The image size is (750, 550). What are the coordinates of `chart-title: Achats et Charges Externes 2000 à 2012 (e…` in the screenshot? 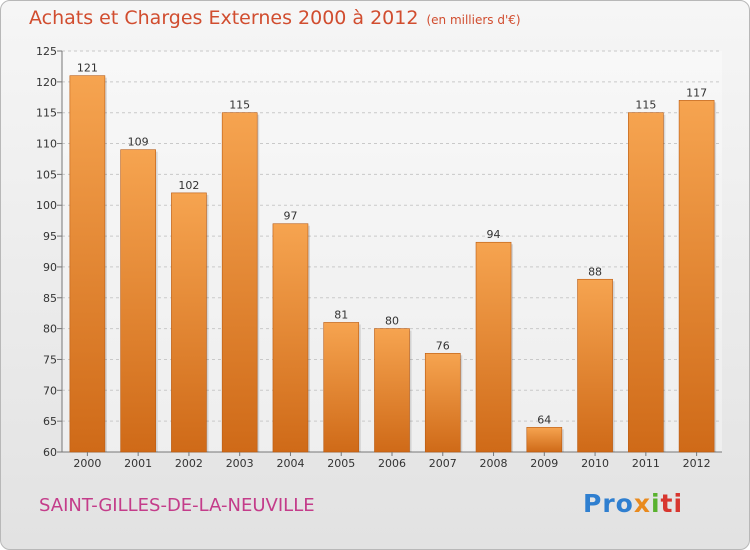 It's located at (275, 18).